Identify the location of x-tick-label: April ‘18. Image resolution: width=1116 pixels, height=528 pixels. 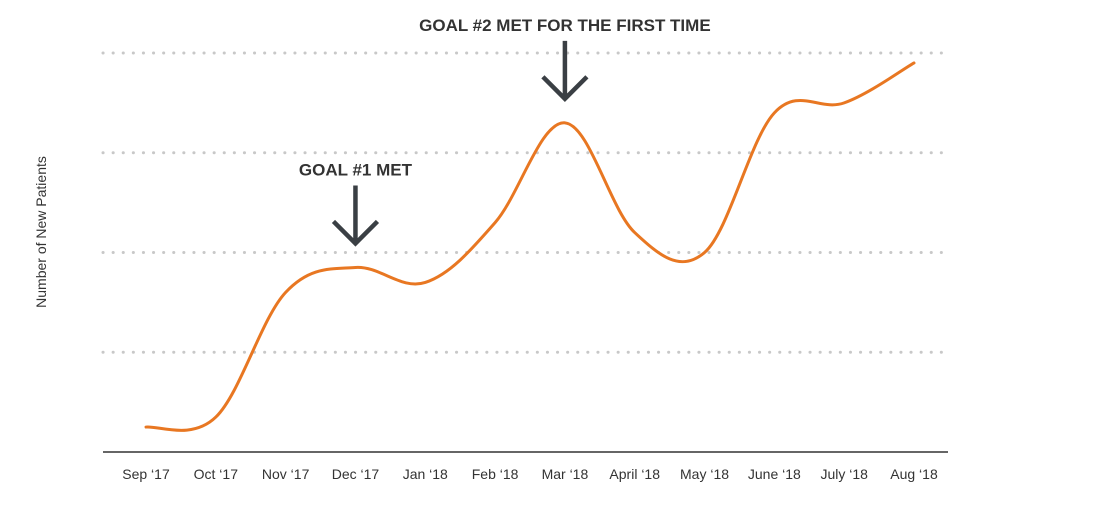
(634, 474).